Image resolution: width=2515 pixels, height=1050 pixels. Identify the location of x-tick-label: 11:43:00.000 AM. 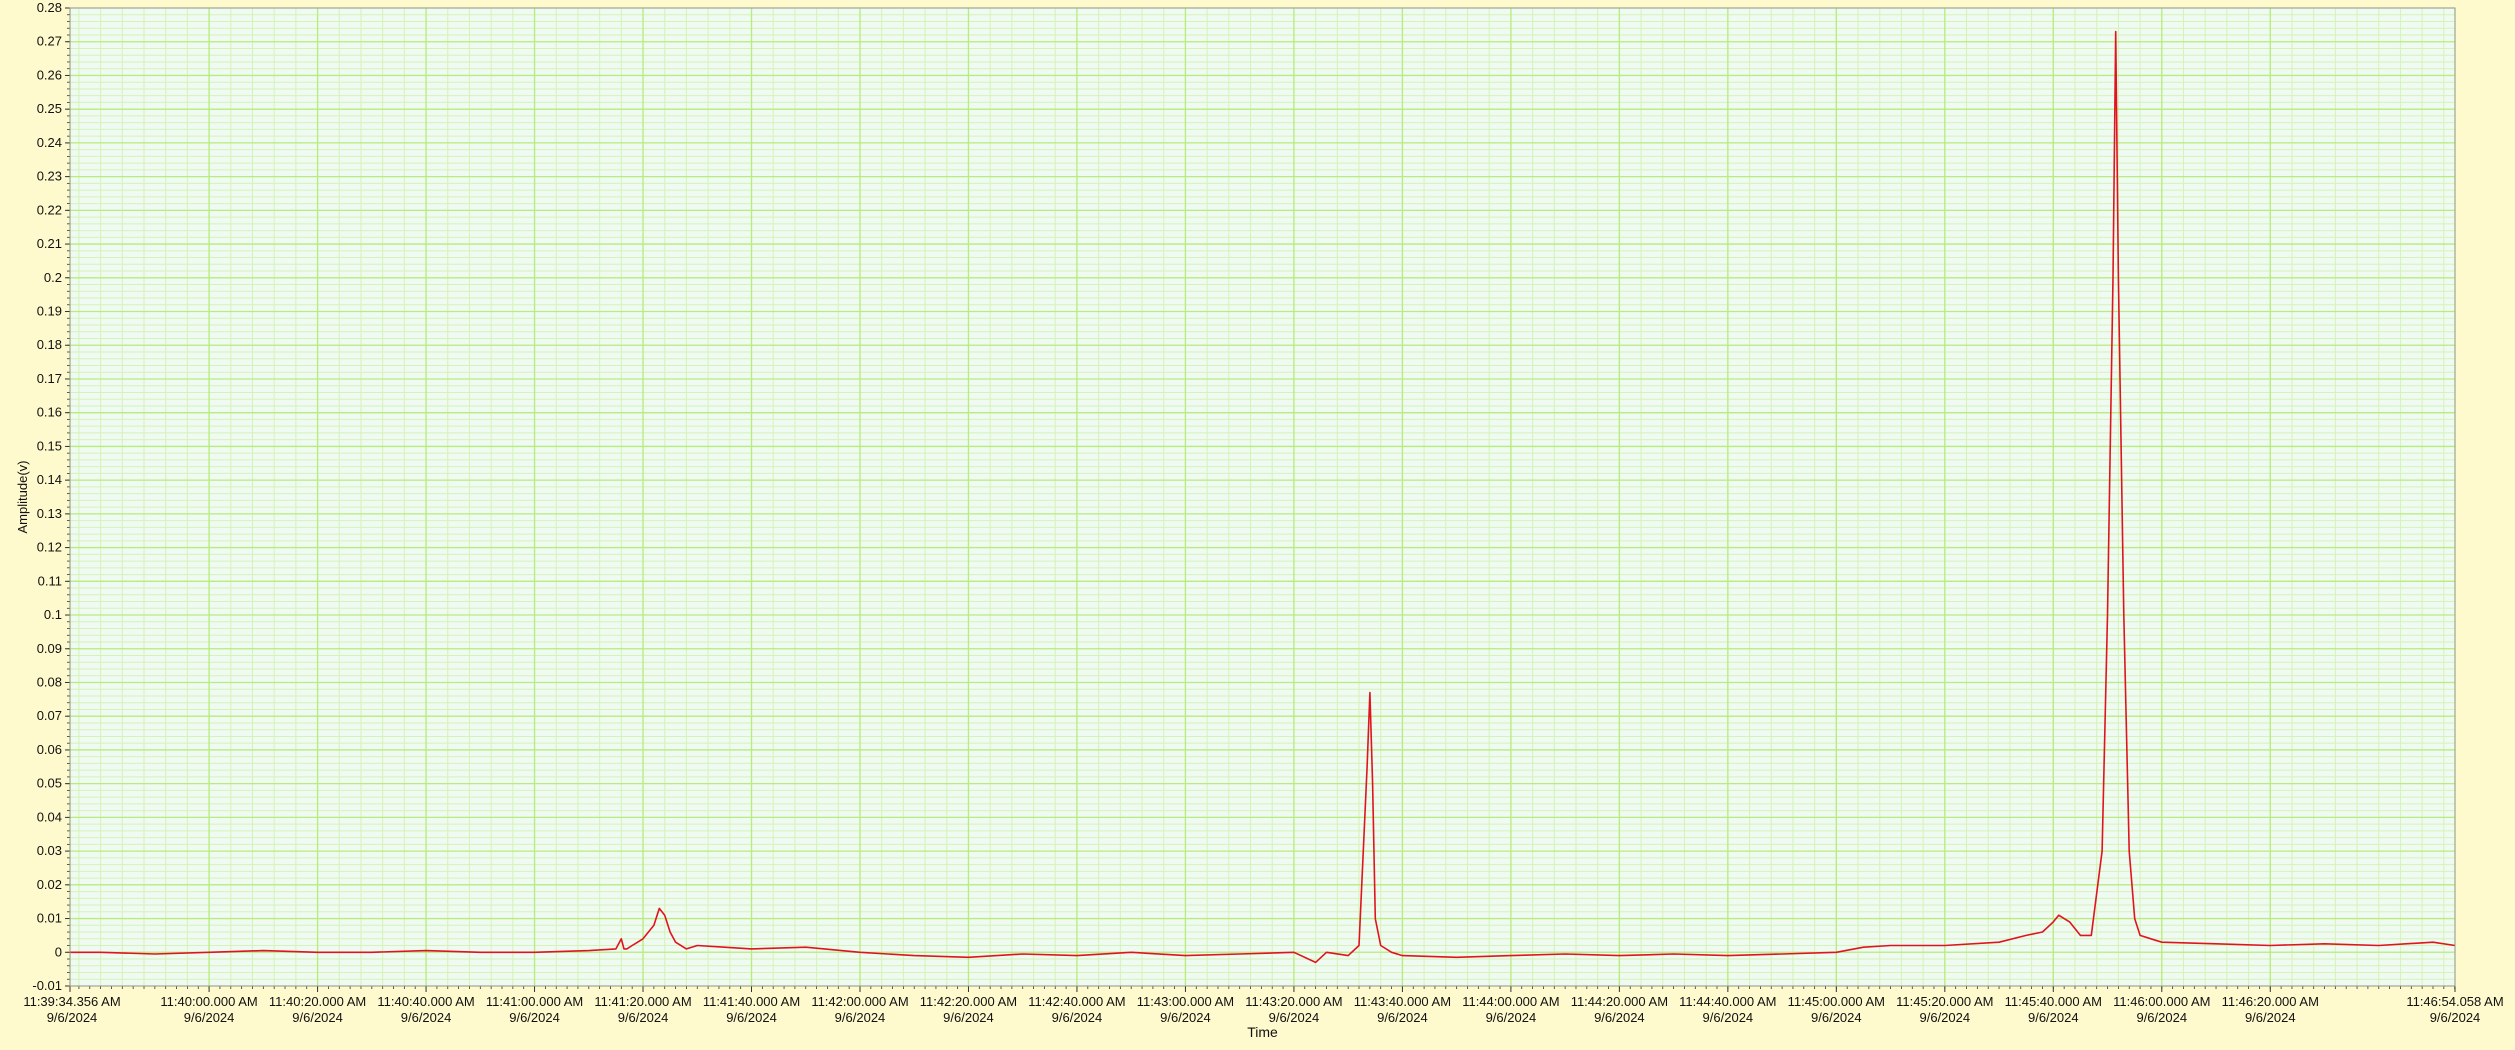
(1185, 1001).